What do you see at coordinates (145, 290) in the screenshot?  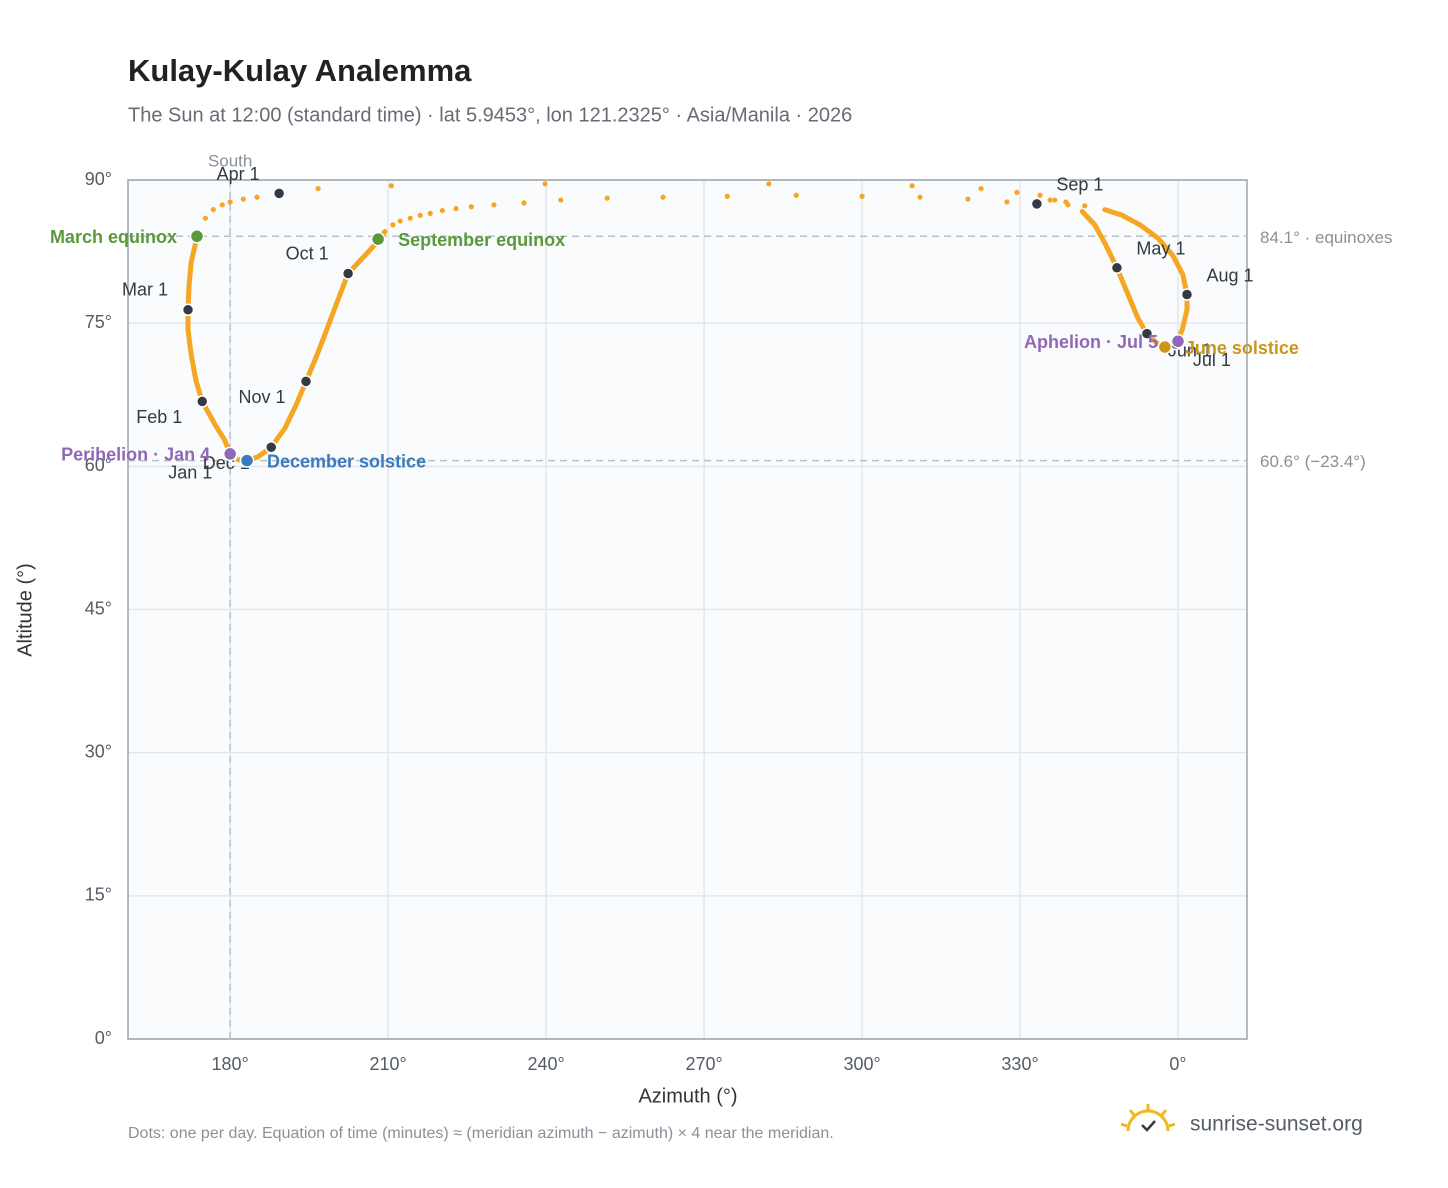 I see `month-label: Mar 1` at bounding box center [145, 290].